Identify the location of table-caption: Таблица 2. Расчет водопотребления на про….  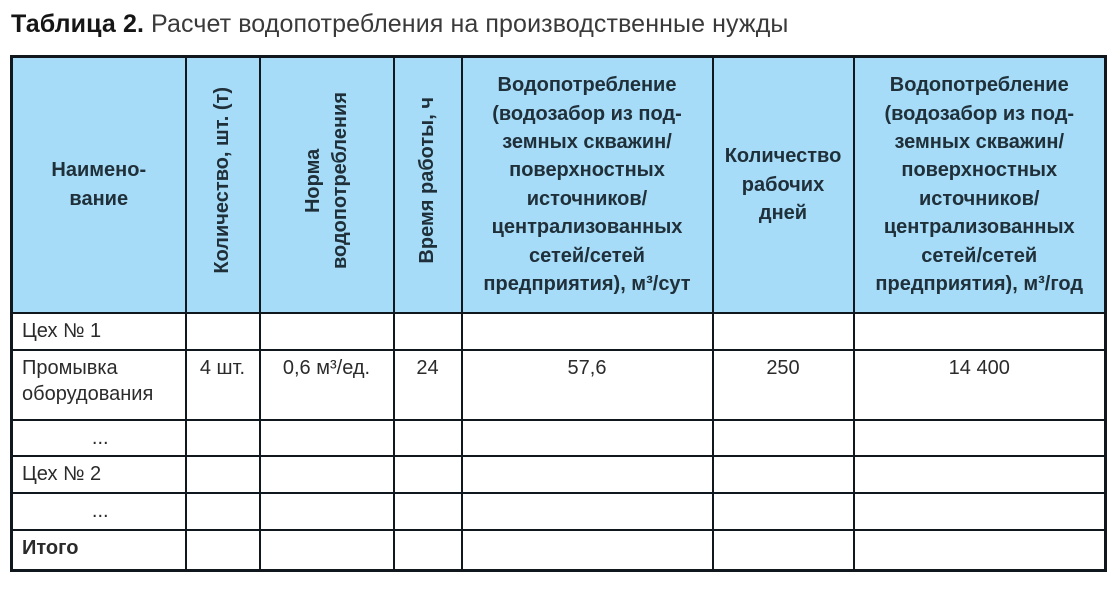
(557, 24).